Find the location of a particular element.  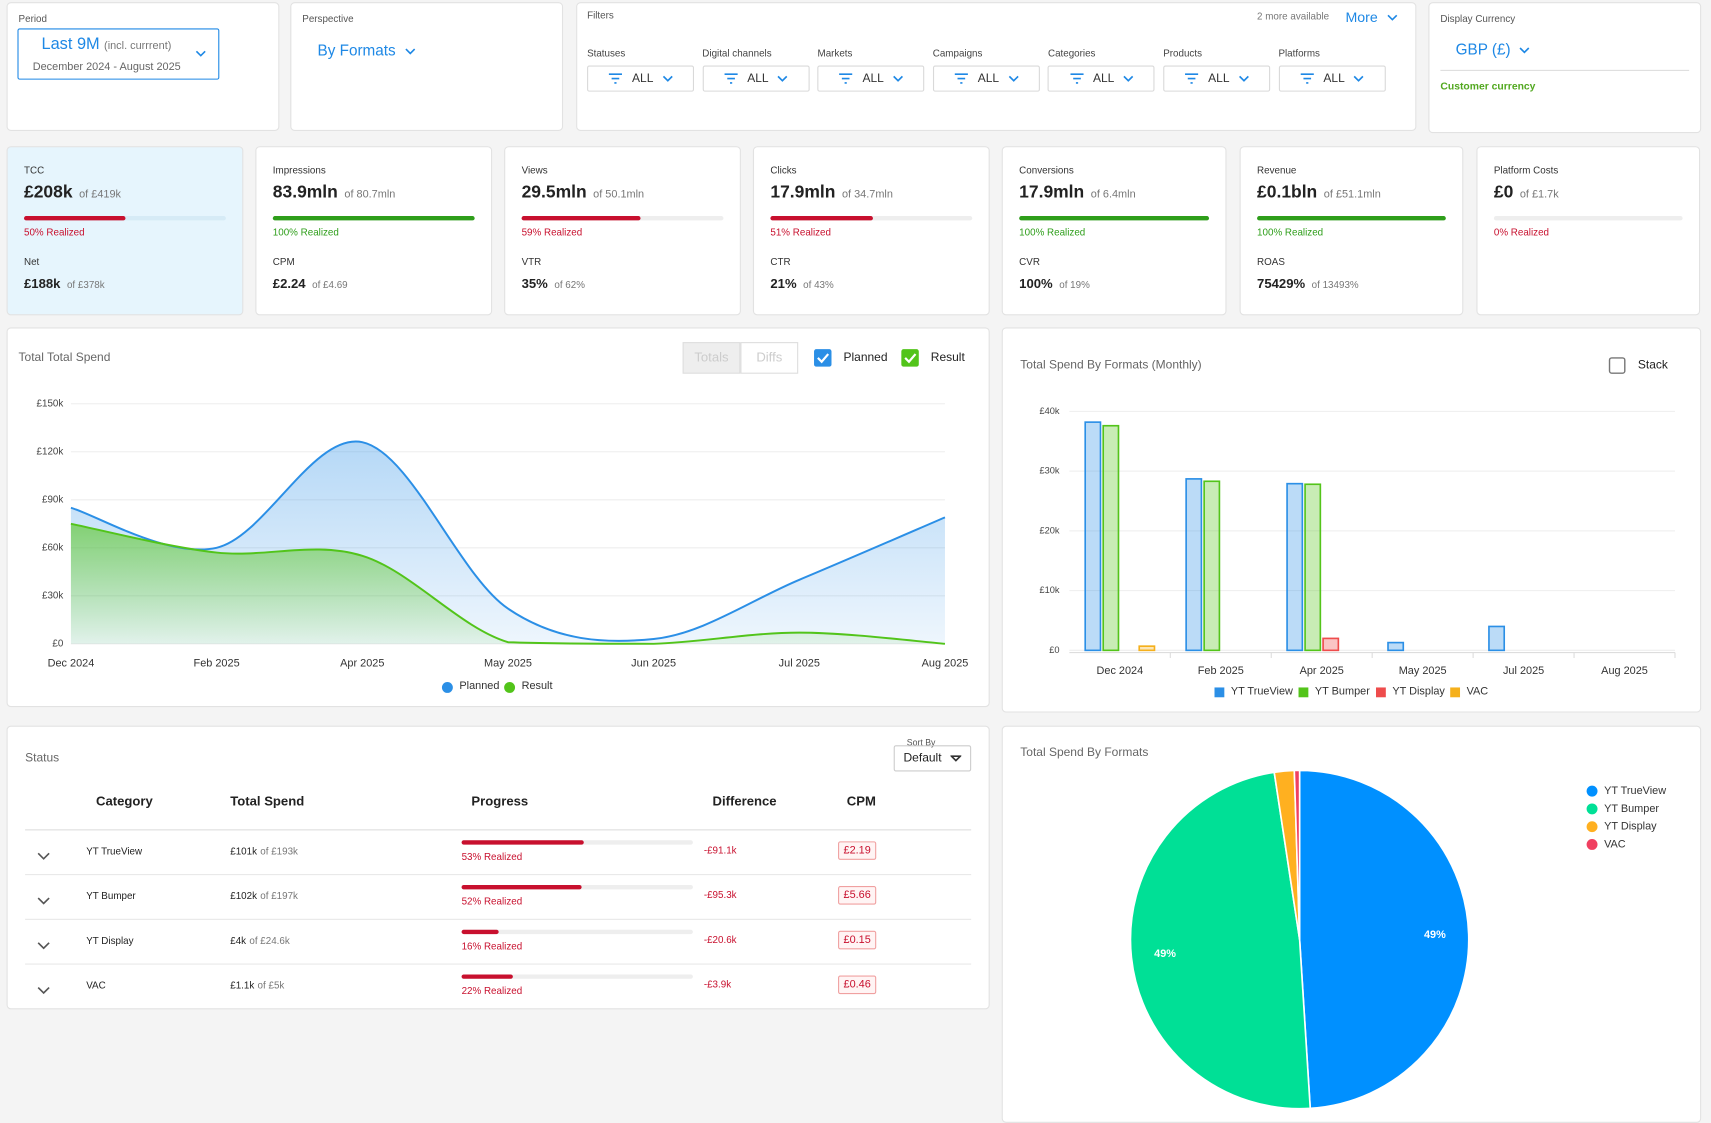

sort-select: Default is located at coordinates (932, 758).